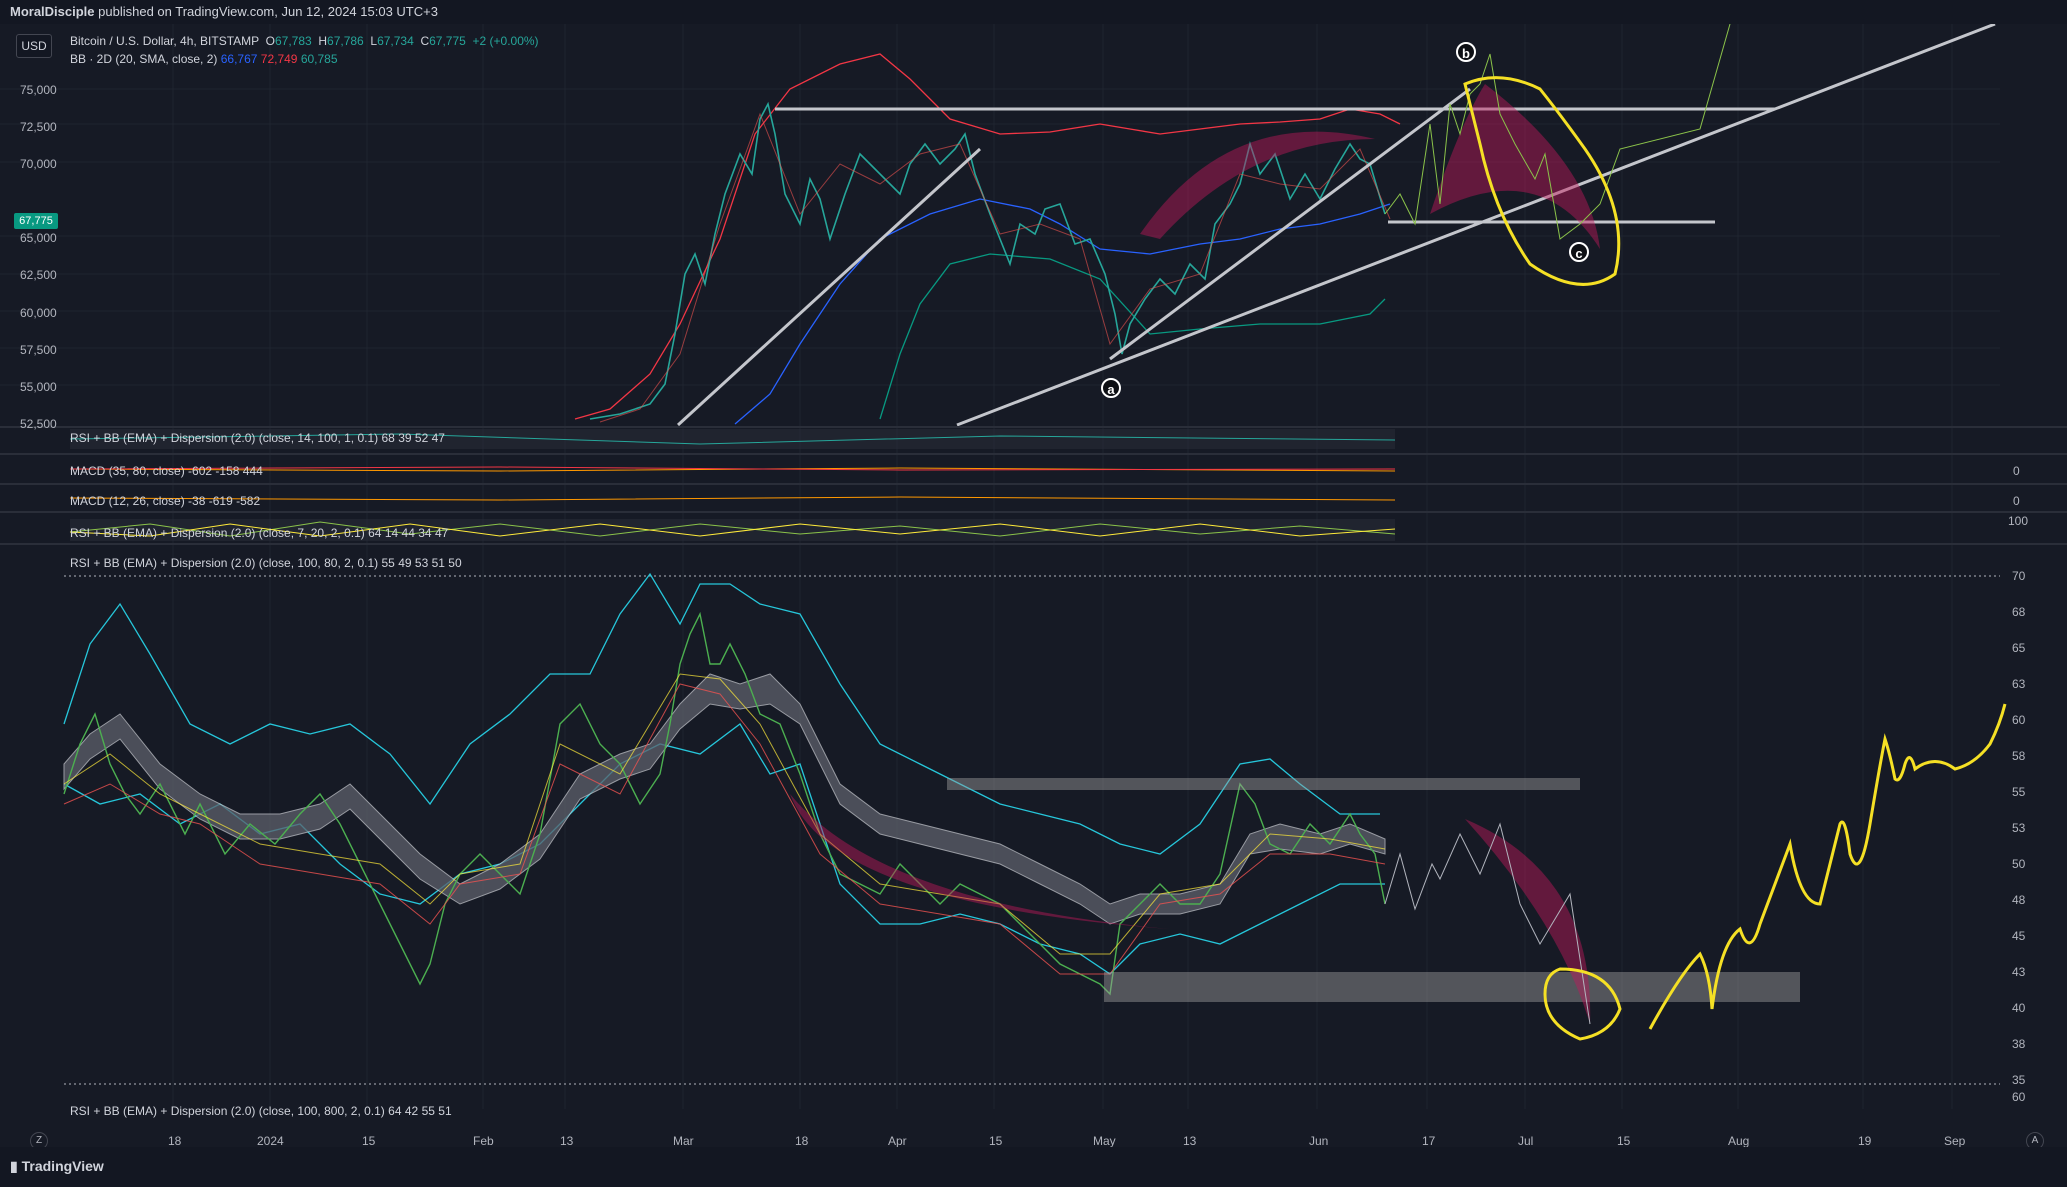  What do you see at coordinates (38, 90) in the screenshot?
I see `price-tick: 75,000` at bounding box center [38, 90].